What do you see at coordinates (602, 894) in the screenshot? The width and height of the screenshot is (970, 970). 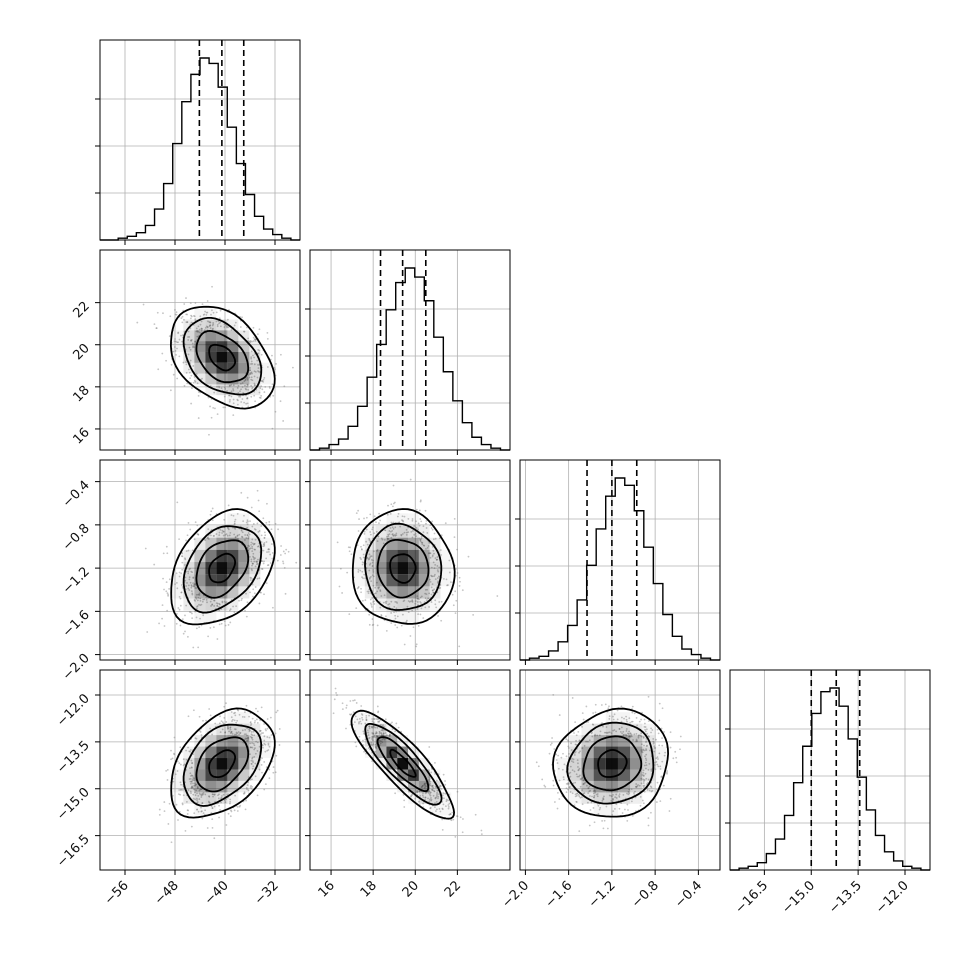 I see `x-tick-label: −1.2` at bounding box center [602, 894].